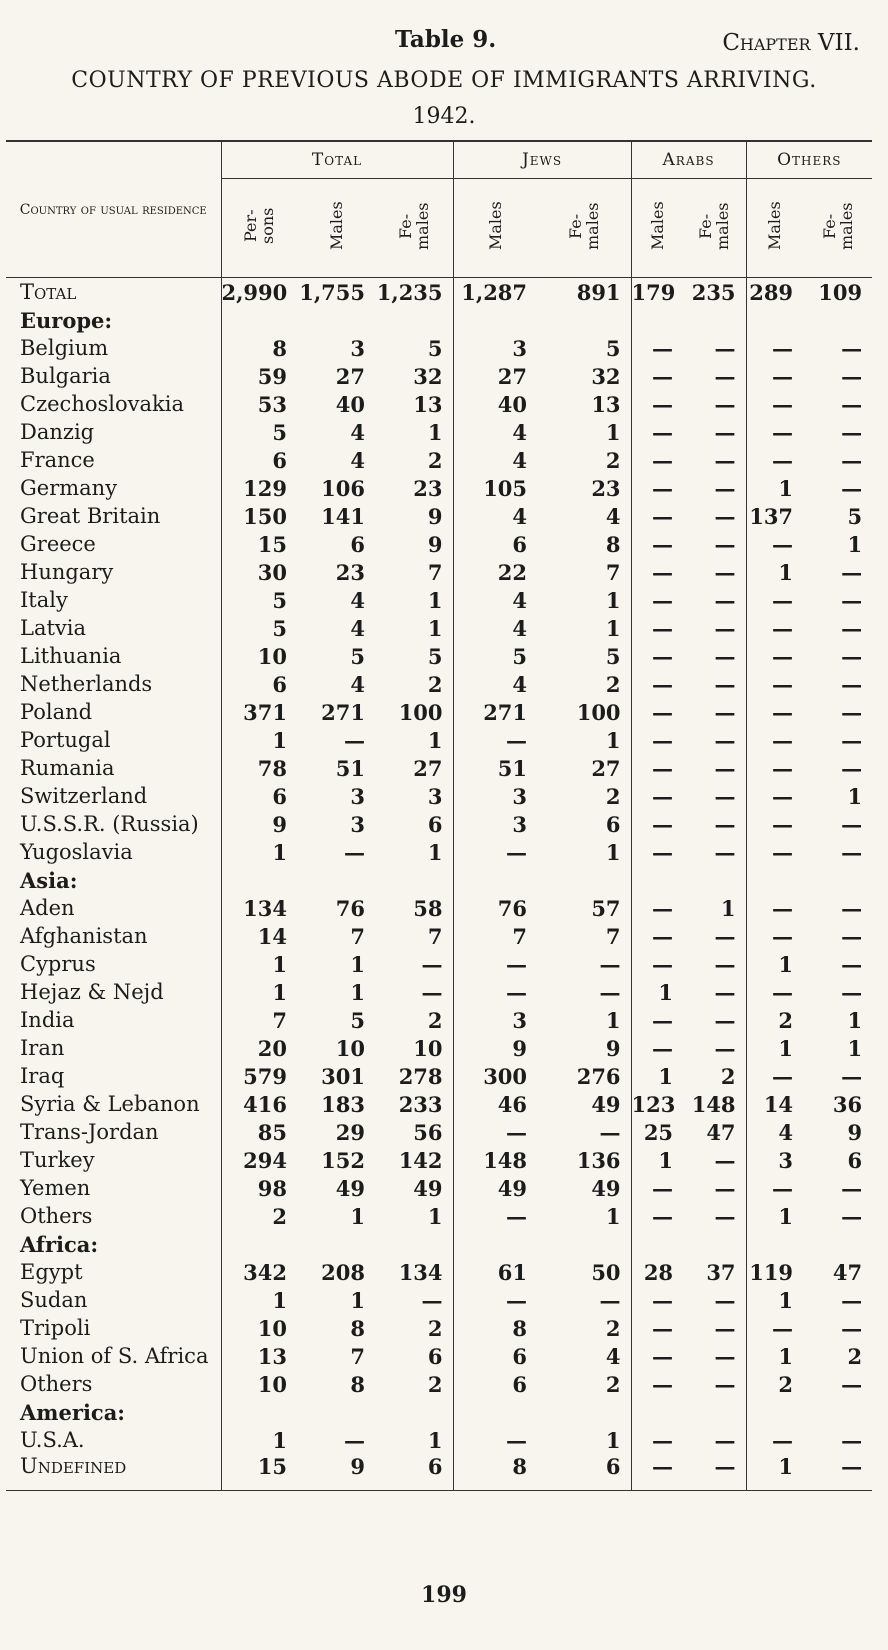 The image size is (888, 1650). Describe the element at coordinates (66, 320) in the screenshot. I see `section-heading: Europe:` at that location.